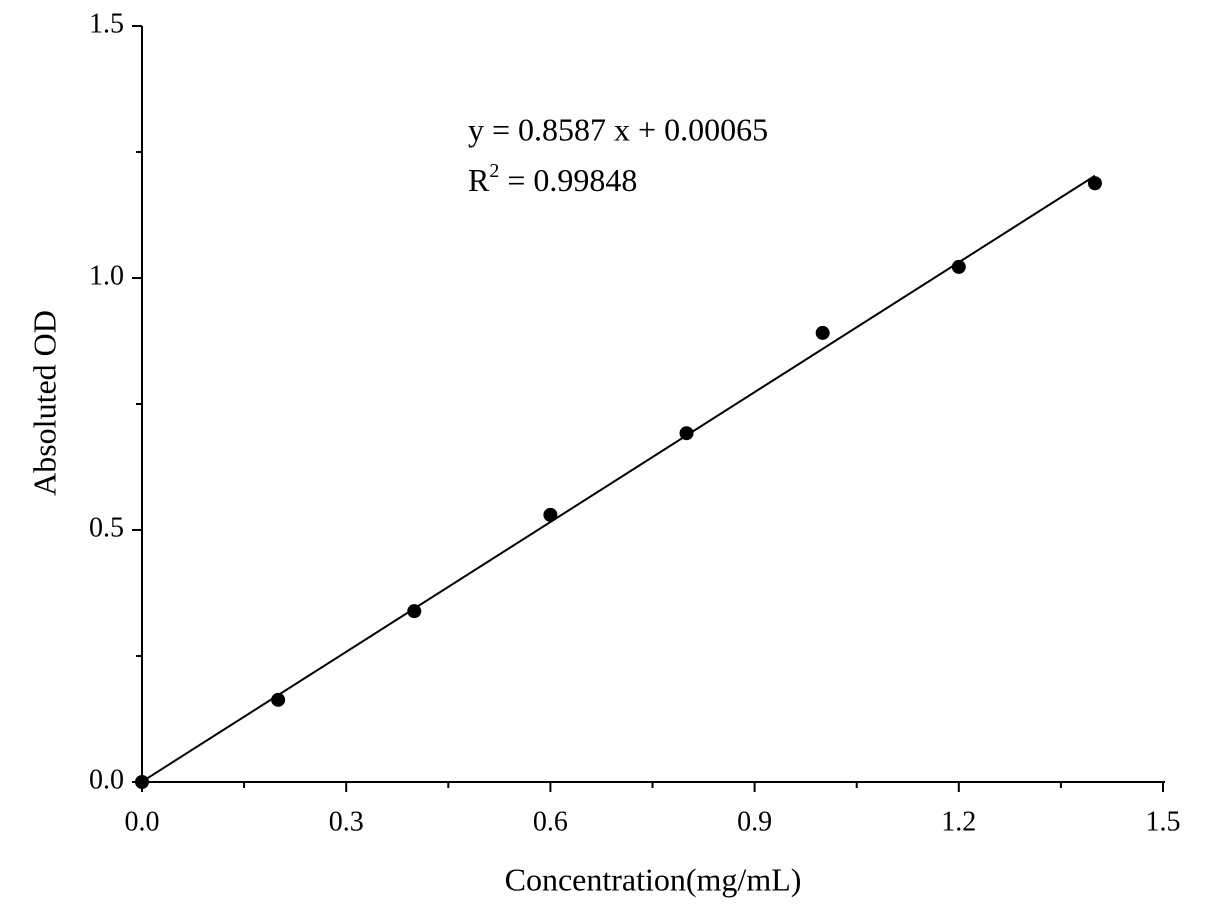 Image resolution: width=1216 pixels, height=912 pixels. Describe the element at coordinates (550, 821) in the screenshot. I see `x-tick-label: 0.6` at that location.